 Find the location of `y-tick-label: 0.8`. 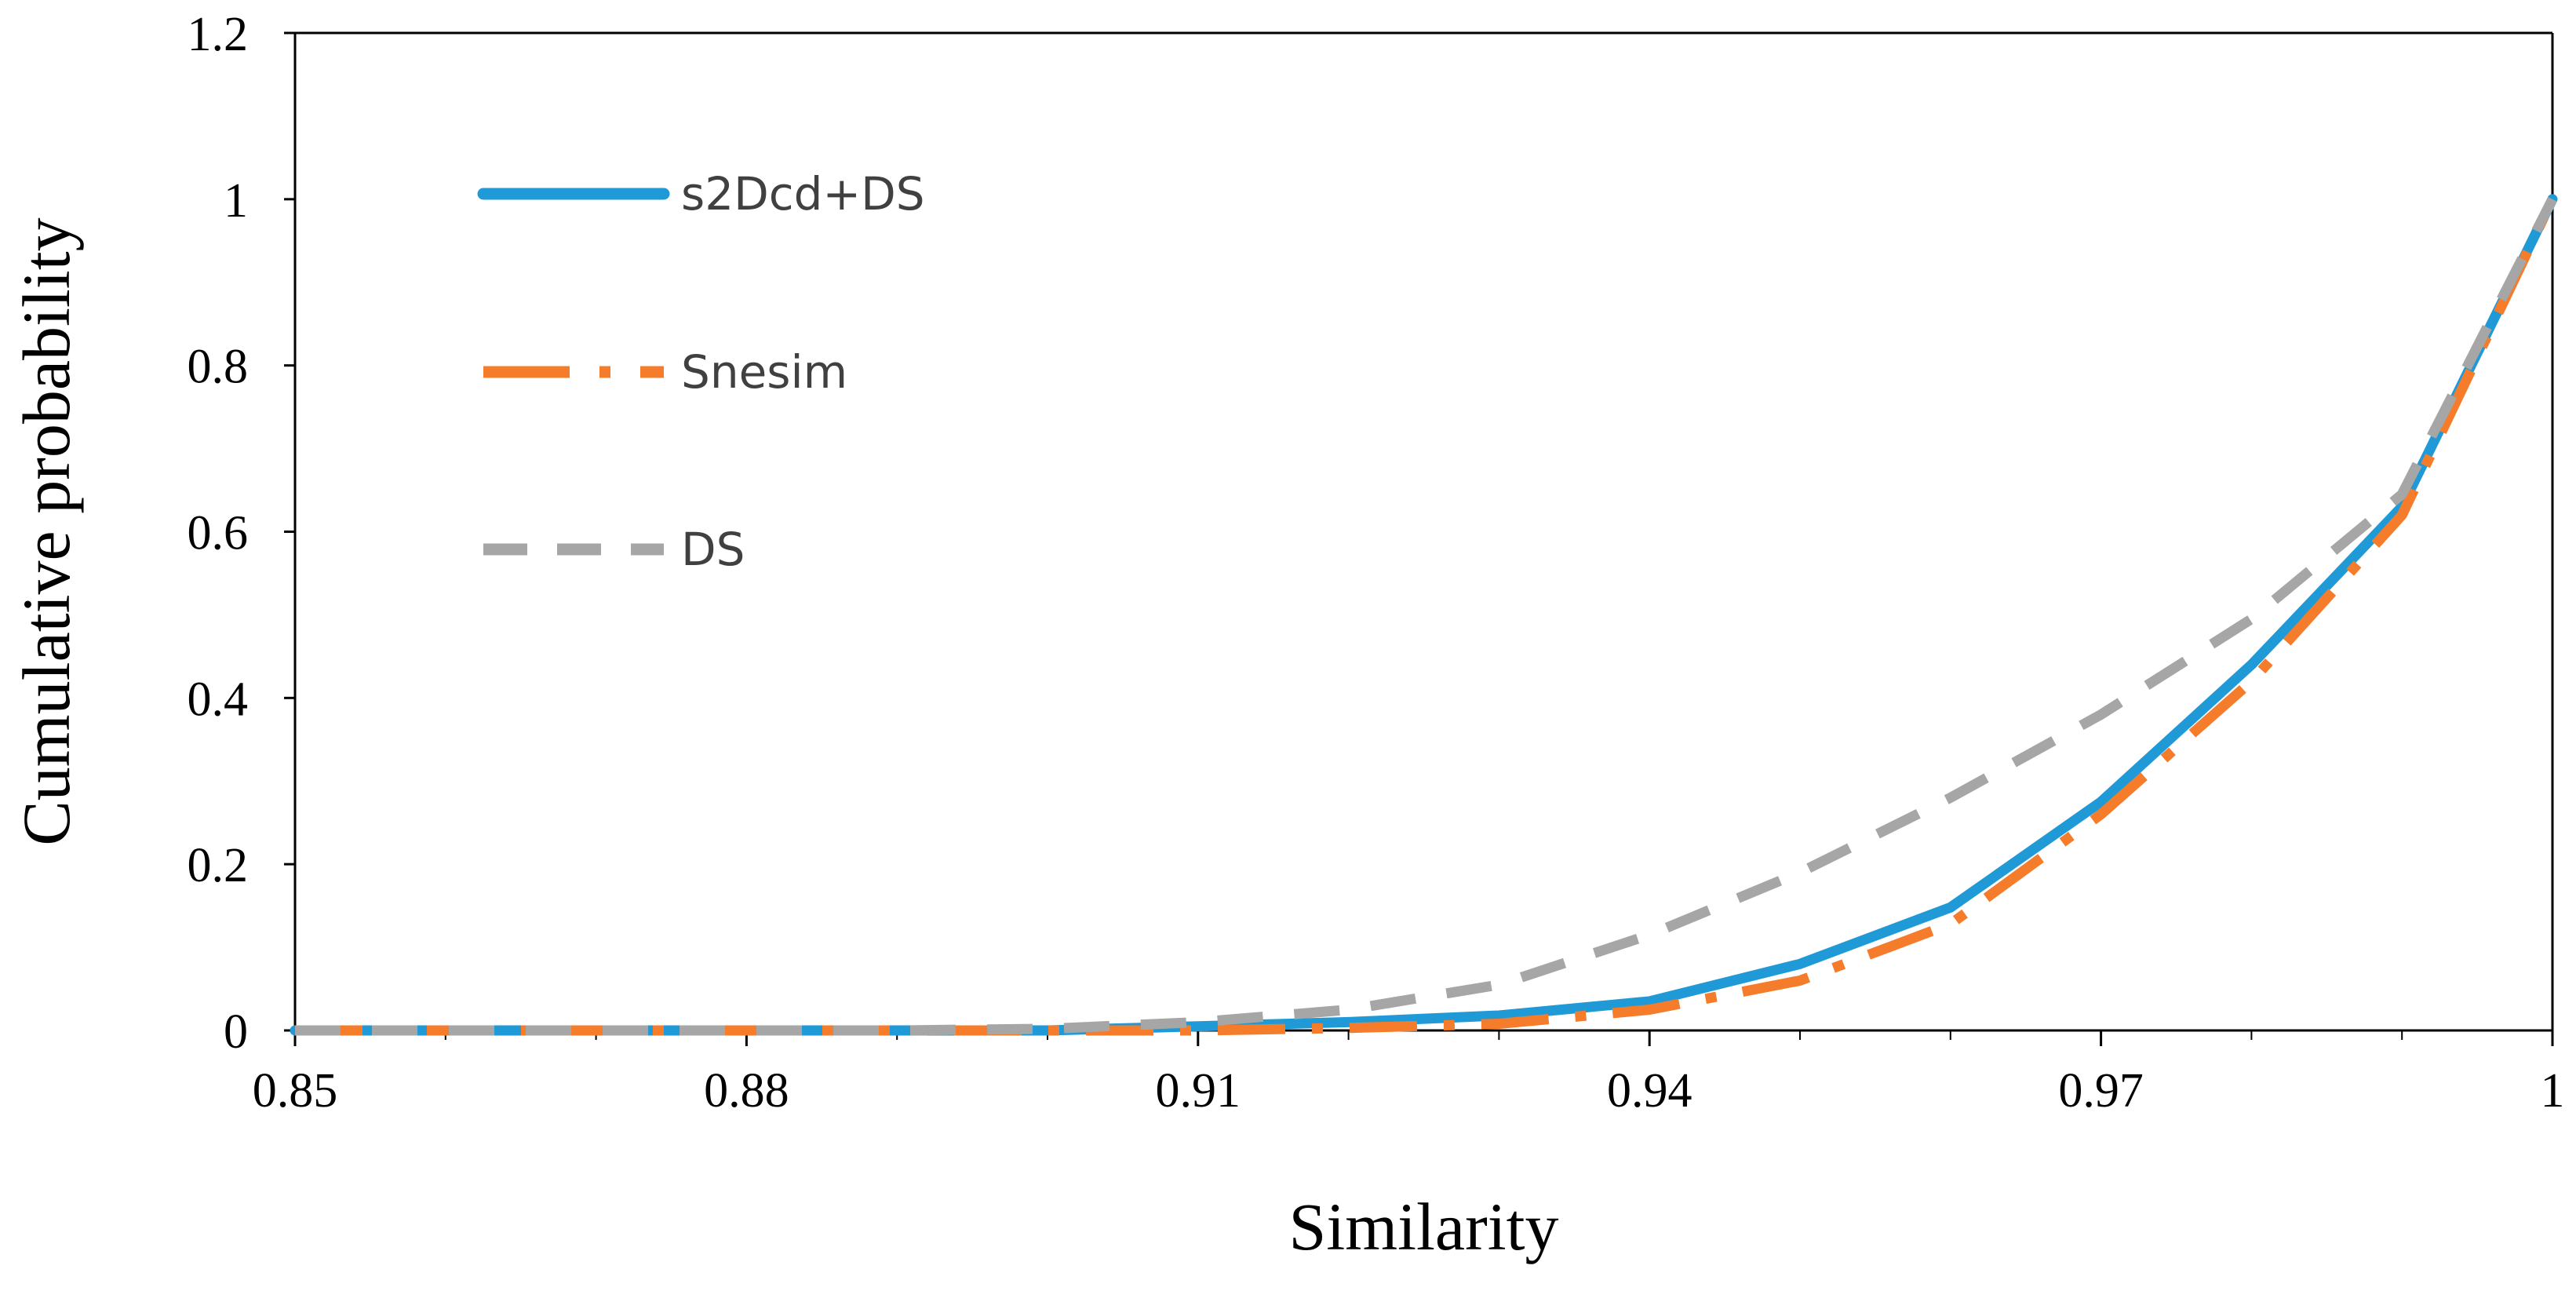

y-tick-label: 0.8 is located at coordinates (218, 367).